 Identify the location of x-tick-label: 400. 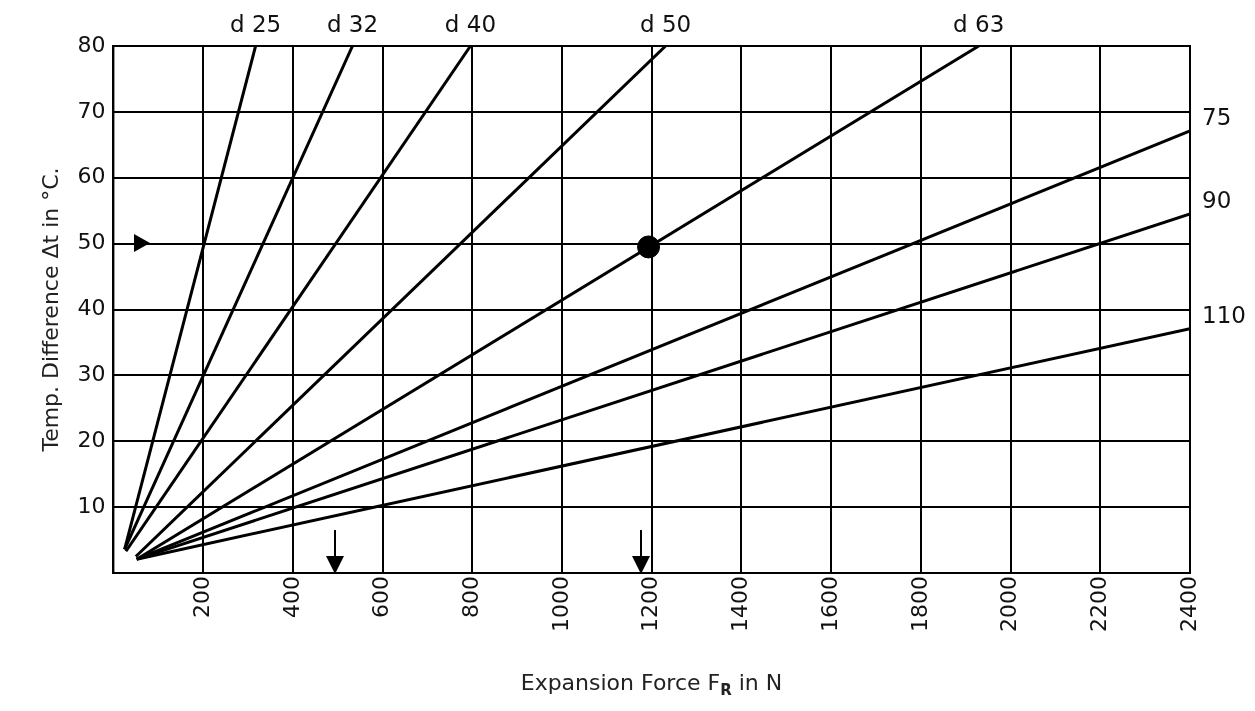
(291, 597).